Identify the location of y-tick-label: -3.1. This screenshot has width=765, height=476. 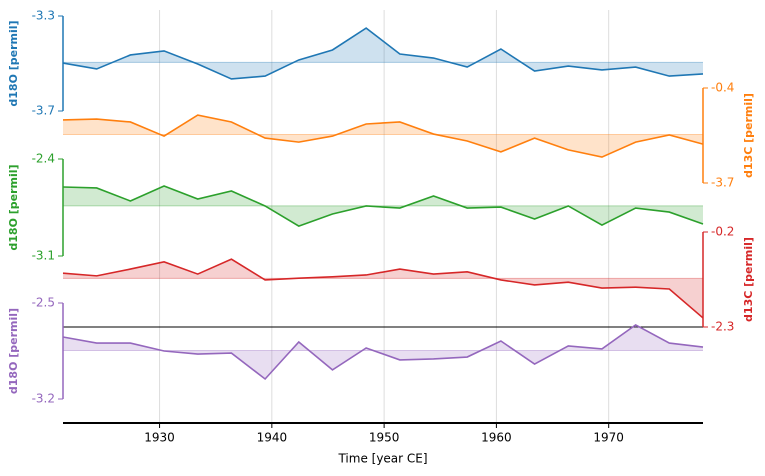
(43, 256).